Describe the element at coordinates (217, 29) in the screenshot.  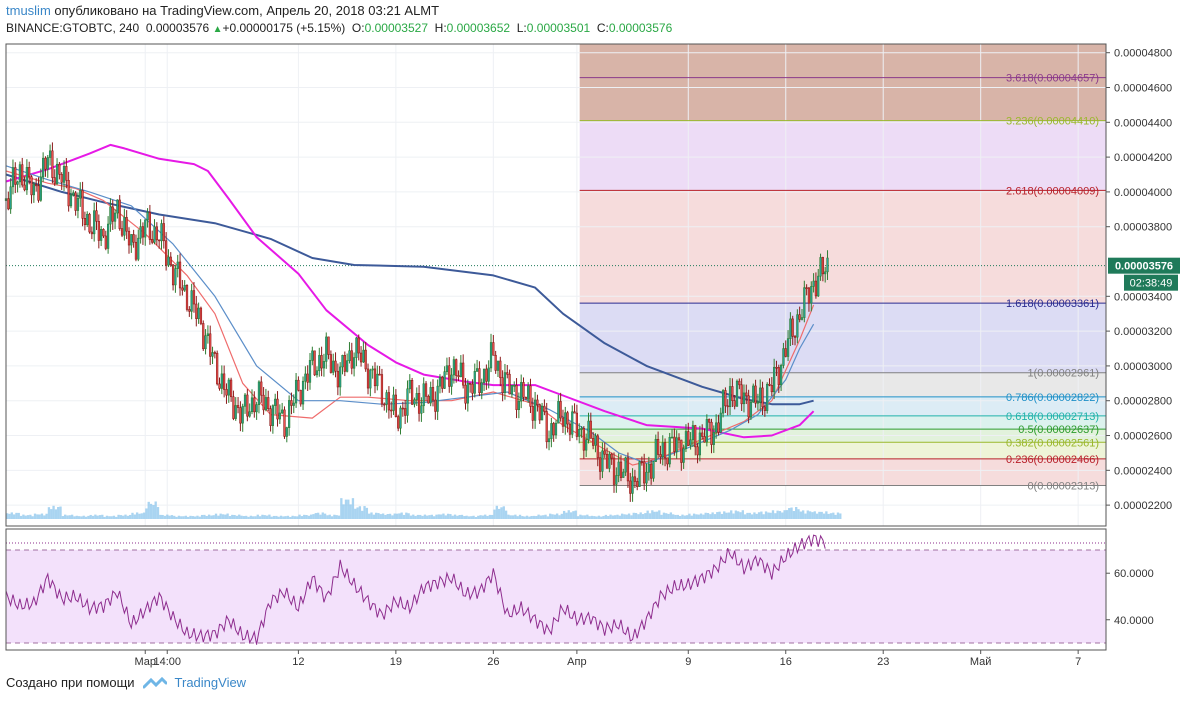
I see `up-arrow-icon: ▲` at that location.